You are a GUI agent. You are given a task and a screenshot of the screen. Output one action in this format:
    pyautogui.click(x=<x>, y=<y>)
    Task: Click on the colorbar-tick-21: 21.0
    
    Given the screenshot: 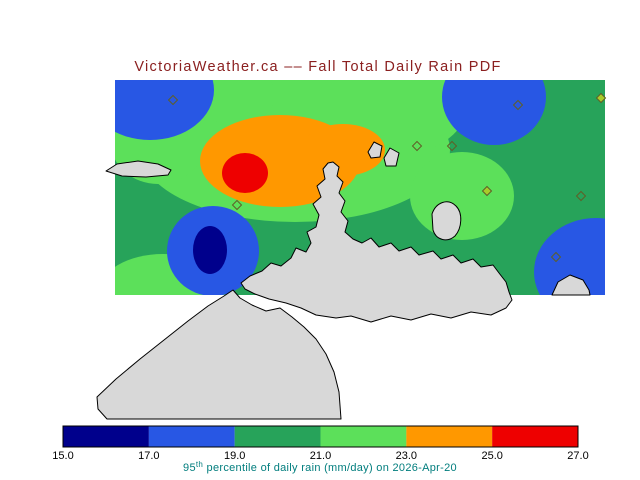 What is the action you would take?
    pyautogui.click(x=320, y=456)
    